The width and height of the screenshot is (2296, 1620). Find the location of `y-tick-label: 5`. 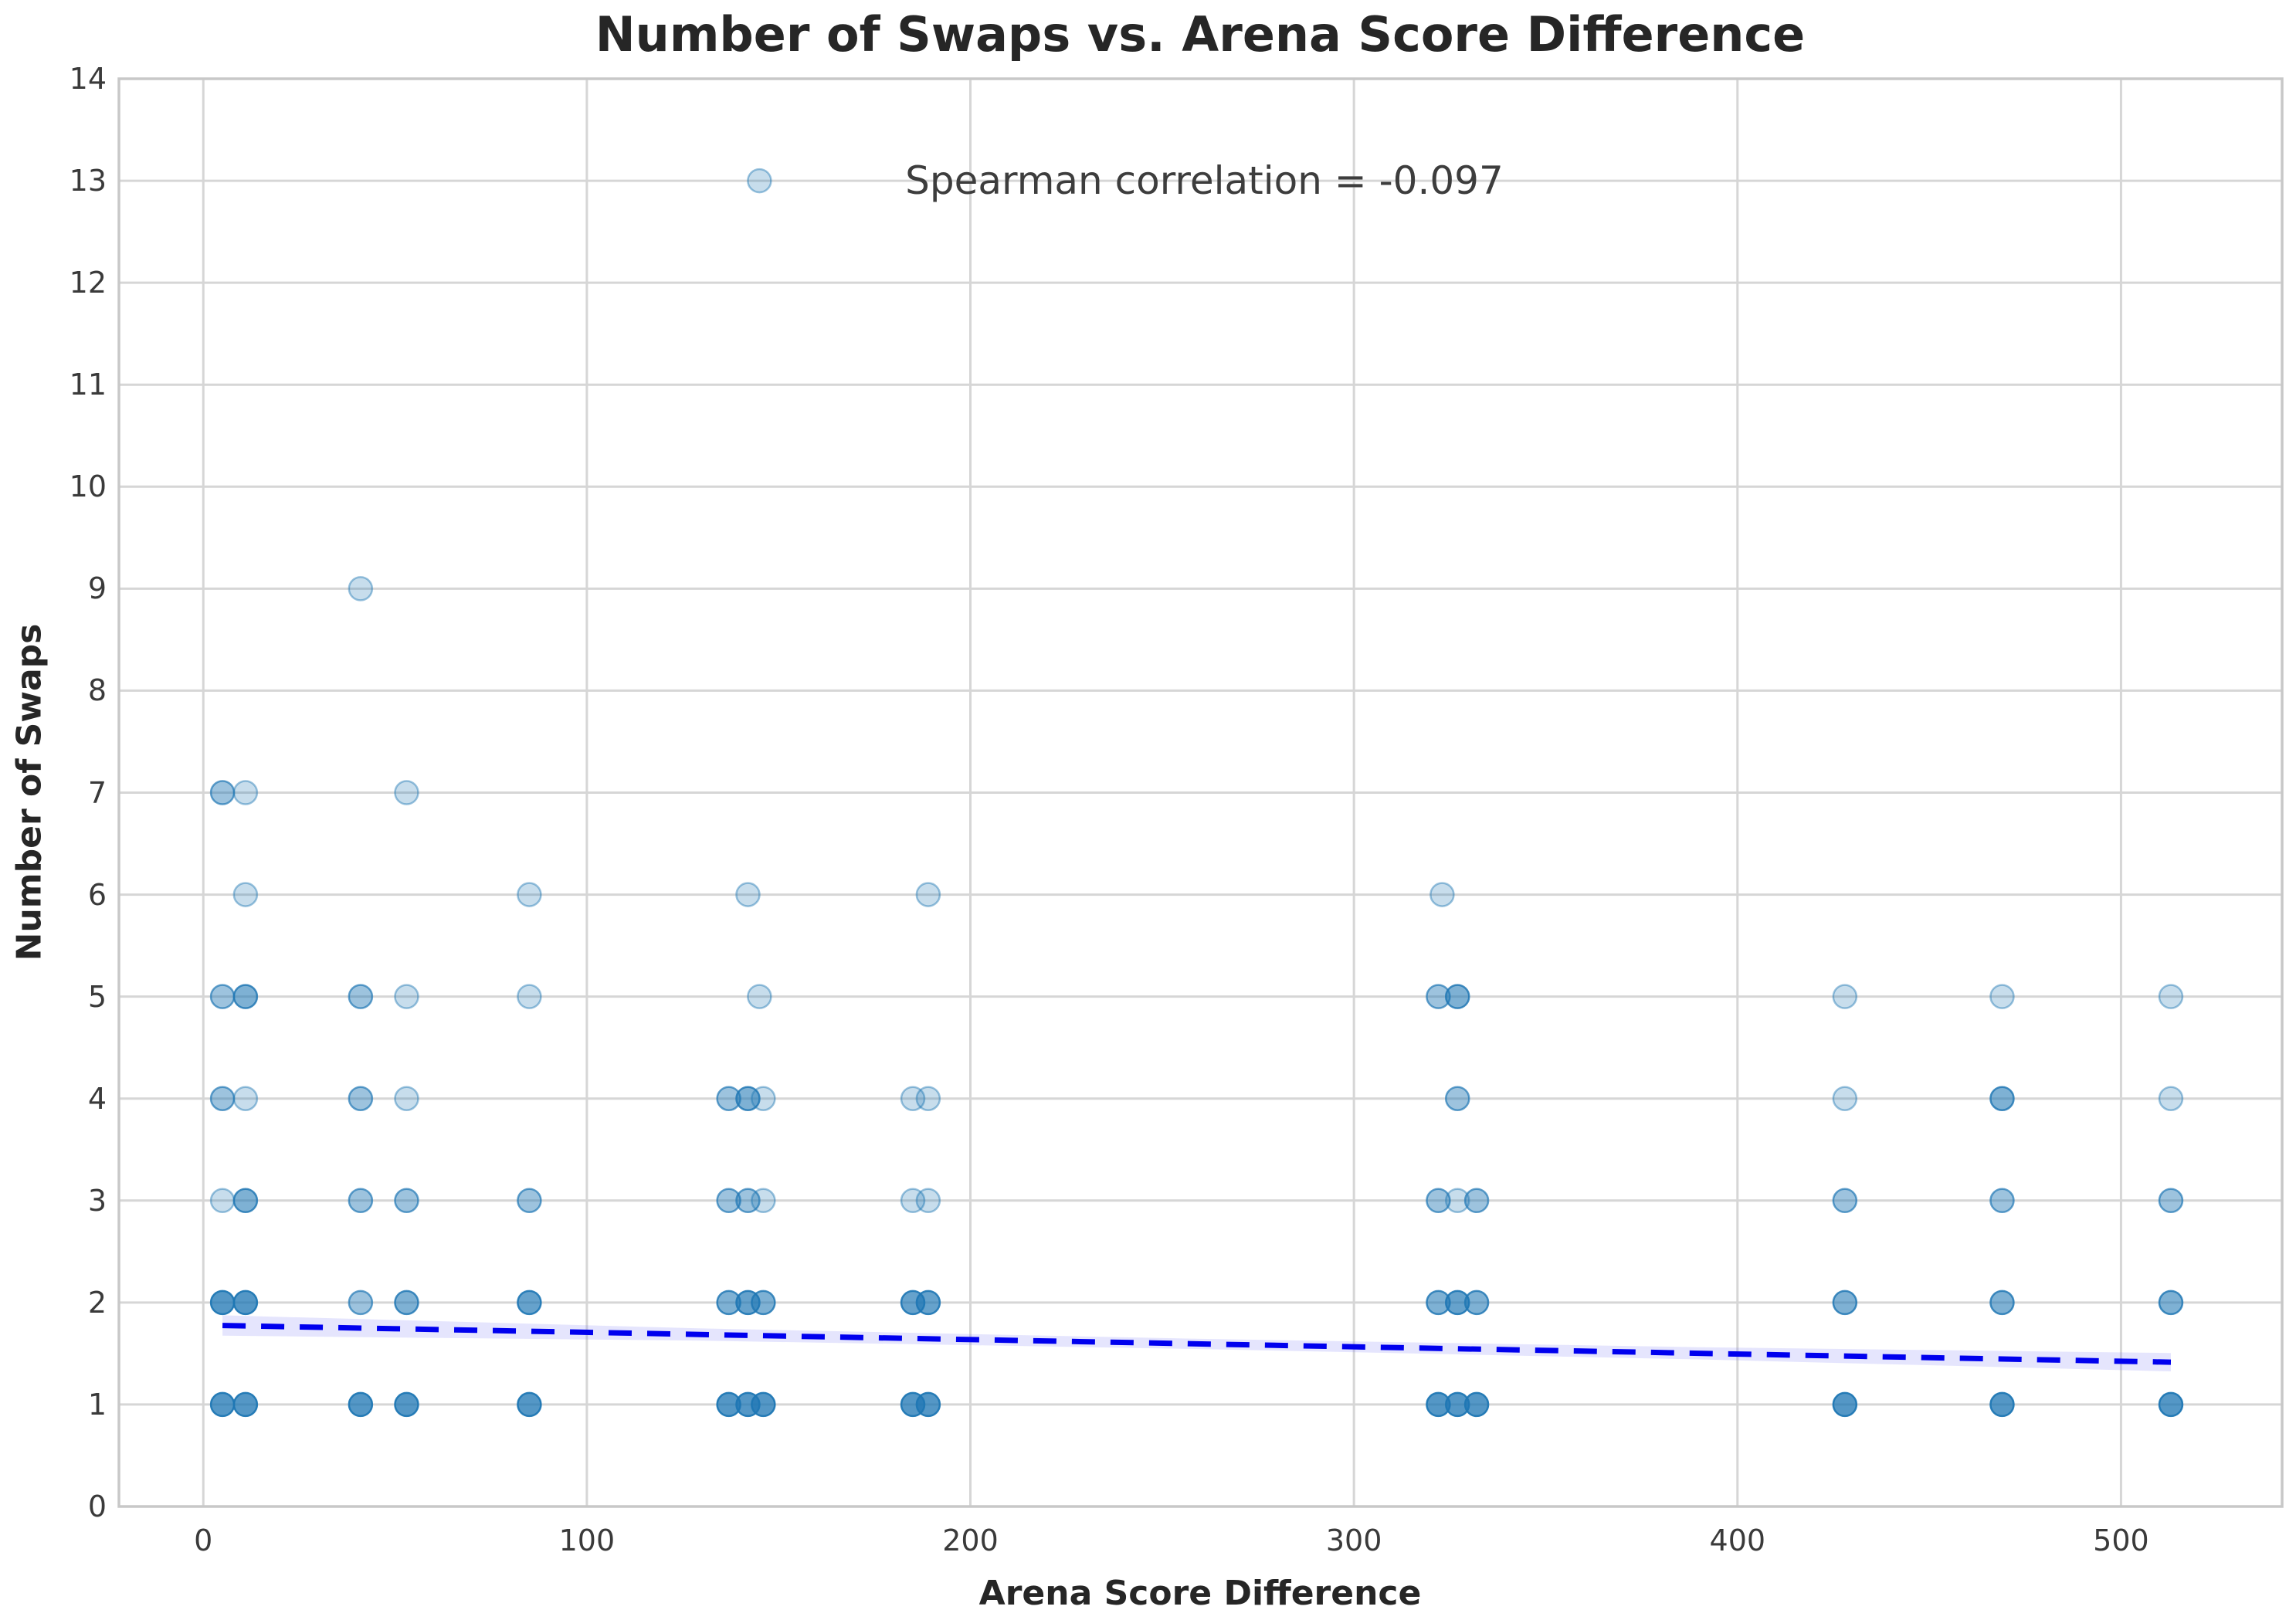

y-tick-label: 5 is located at coordinates (97, 996).